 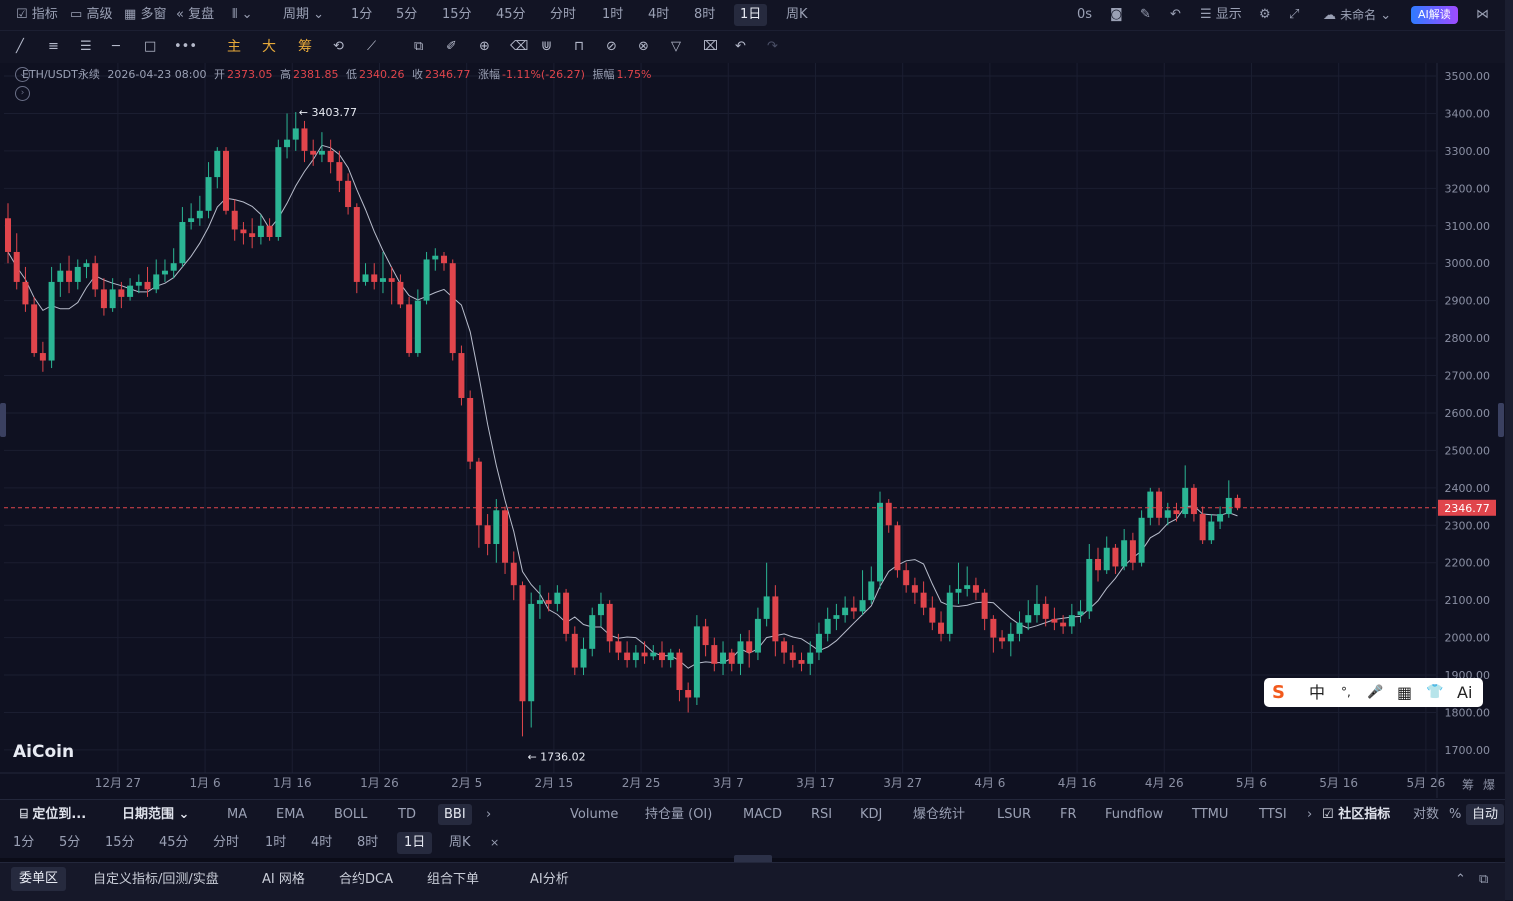 What do you see at coordinates (1175, 14) in the screenshot?
I see `undo-layout-icon: ↶` at bounding box center [1175, 14].